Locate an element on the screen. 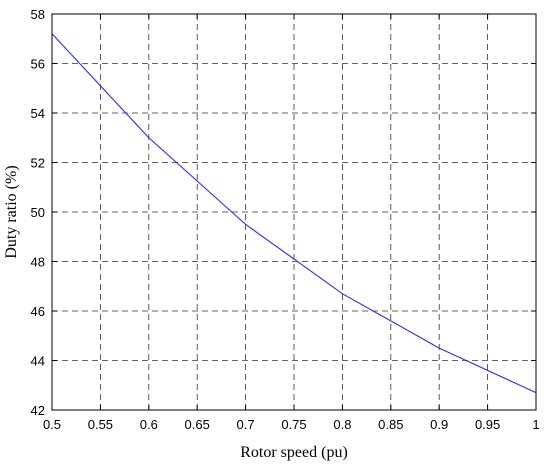 This screenshot has height=468, width=550. y-tick-label: 58 is located at coordinates (38, 14).